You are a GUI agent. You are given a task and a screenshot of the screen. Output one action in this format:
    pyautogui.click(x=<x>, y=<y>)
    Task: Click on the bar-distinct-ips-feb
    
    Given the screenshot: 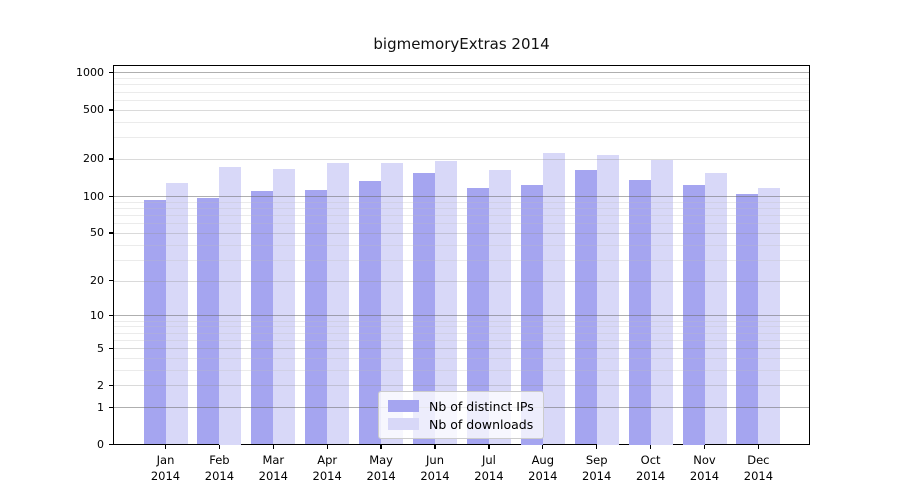 What is the action you would take?
    pyautogui.click(x=208, y=321)
    